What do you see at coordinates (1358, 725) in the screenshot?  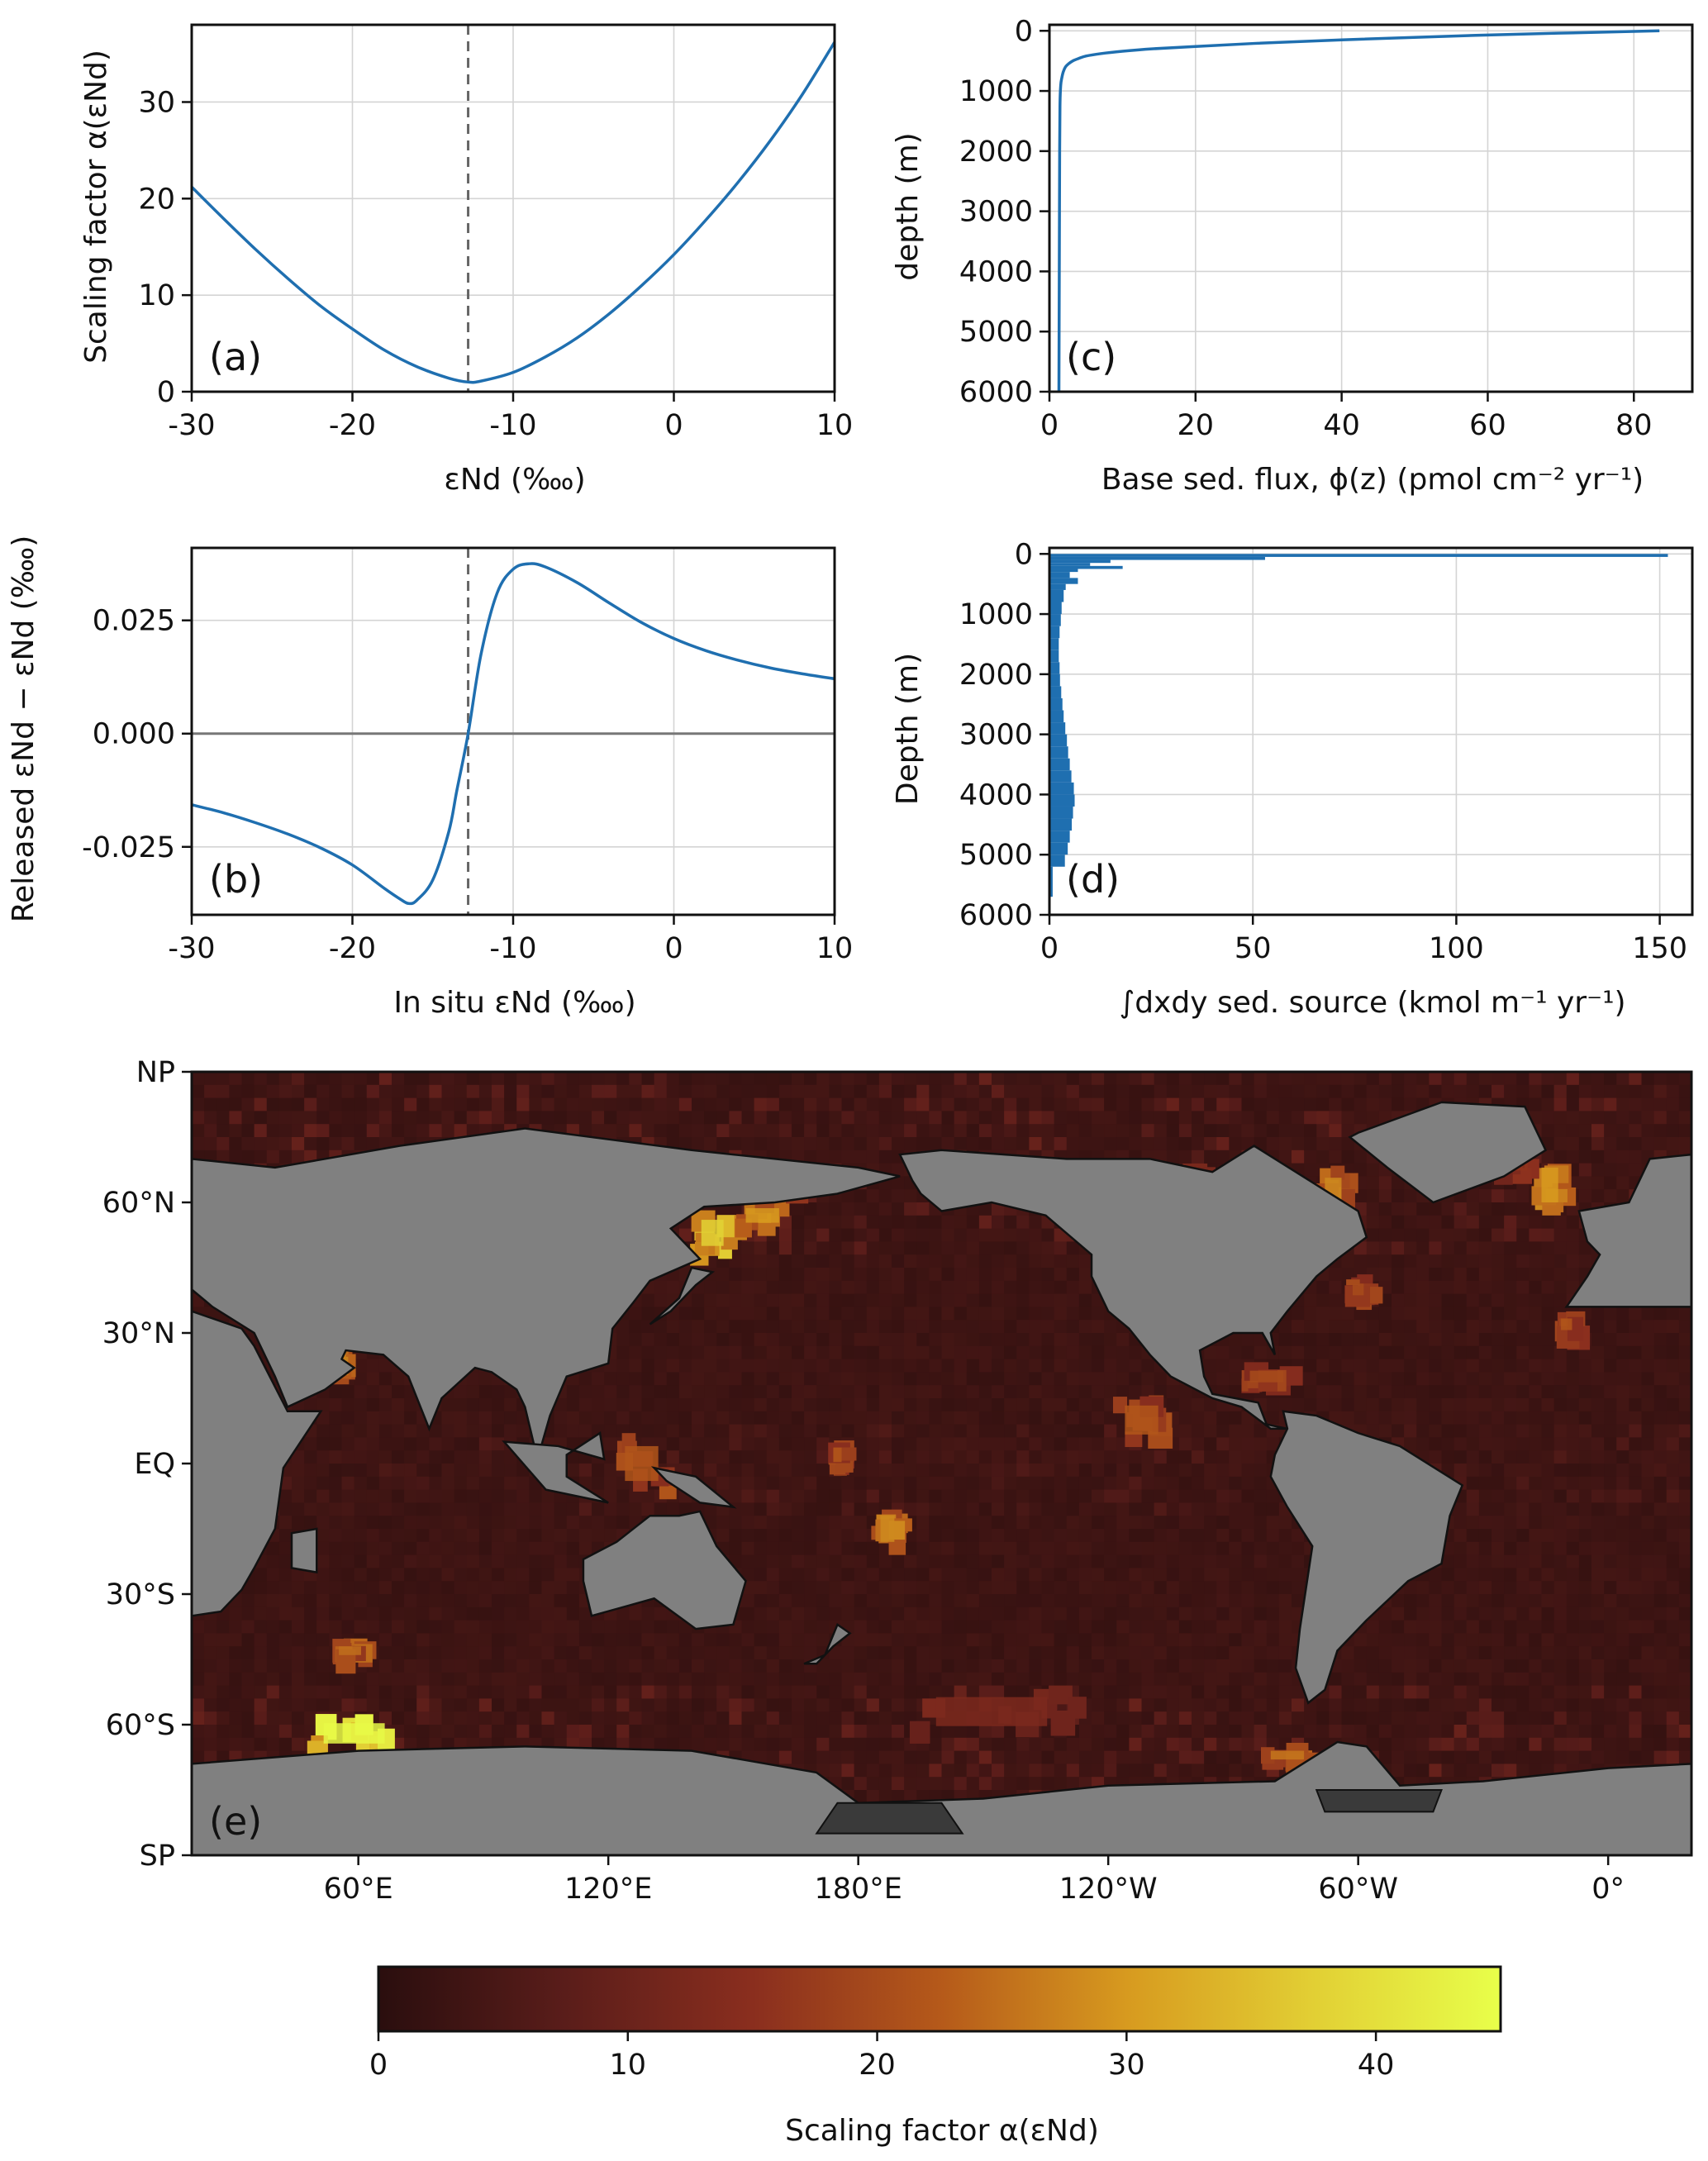 I see `panel-d-bars` at bounding box center [1358, 725].